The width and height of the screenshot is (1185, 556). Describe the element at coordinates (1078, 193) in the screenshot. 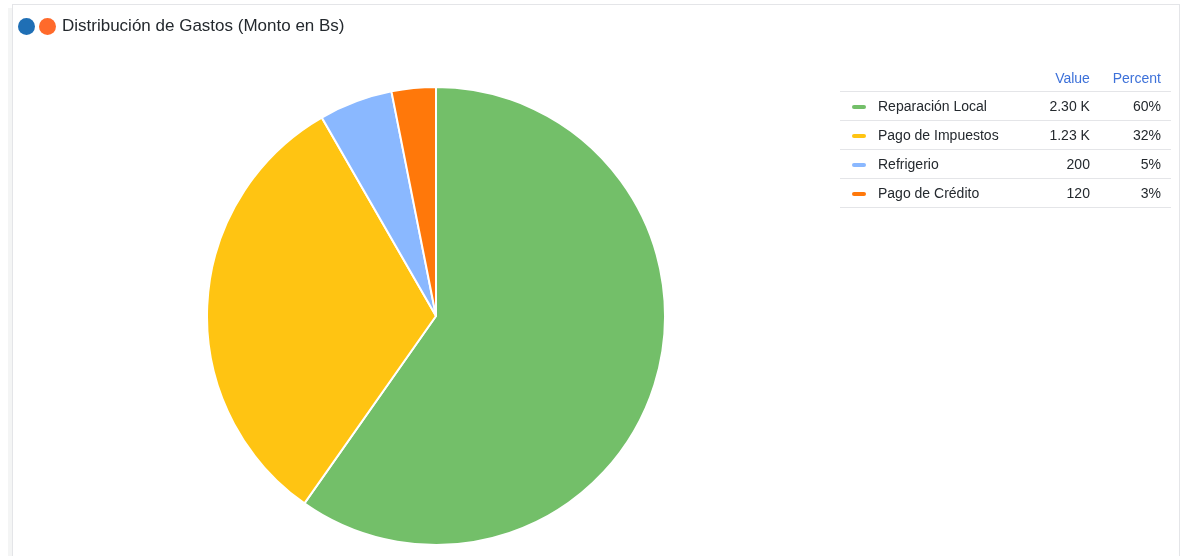

I see `data-label: 120` at that location.